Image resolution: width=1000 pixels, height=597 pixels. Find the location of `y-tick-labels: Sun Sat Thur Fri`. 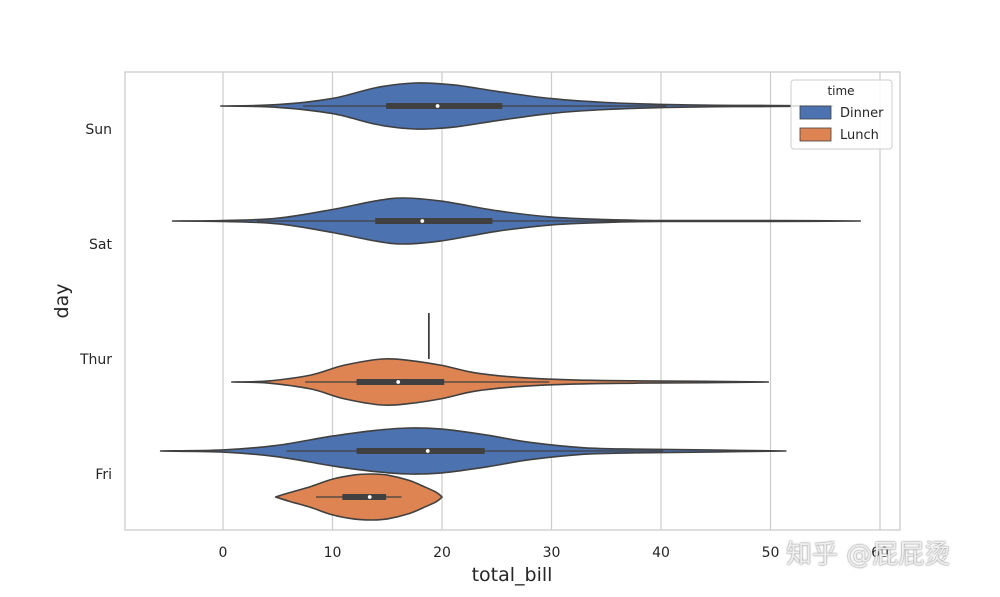

y-tick-labels: Sun Sat Thur Fri is located at coordinates (96, 302).